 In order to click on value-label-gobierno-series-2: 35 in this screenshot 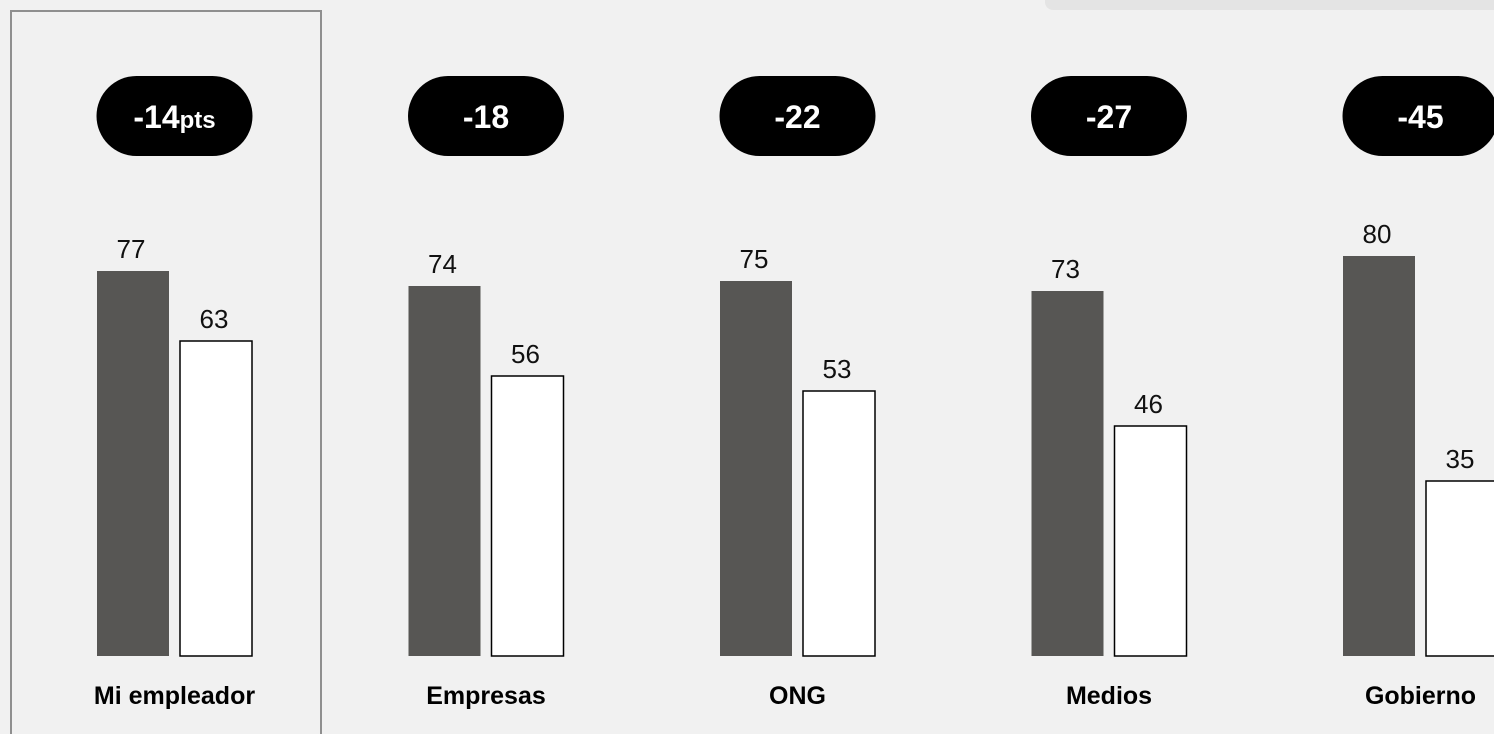, I will do `click(1460, 459)`.